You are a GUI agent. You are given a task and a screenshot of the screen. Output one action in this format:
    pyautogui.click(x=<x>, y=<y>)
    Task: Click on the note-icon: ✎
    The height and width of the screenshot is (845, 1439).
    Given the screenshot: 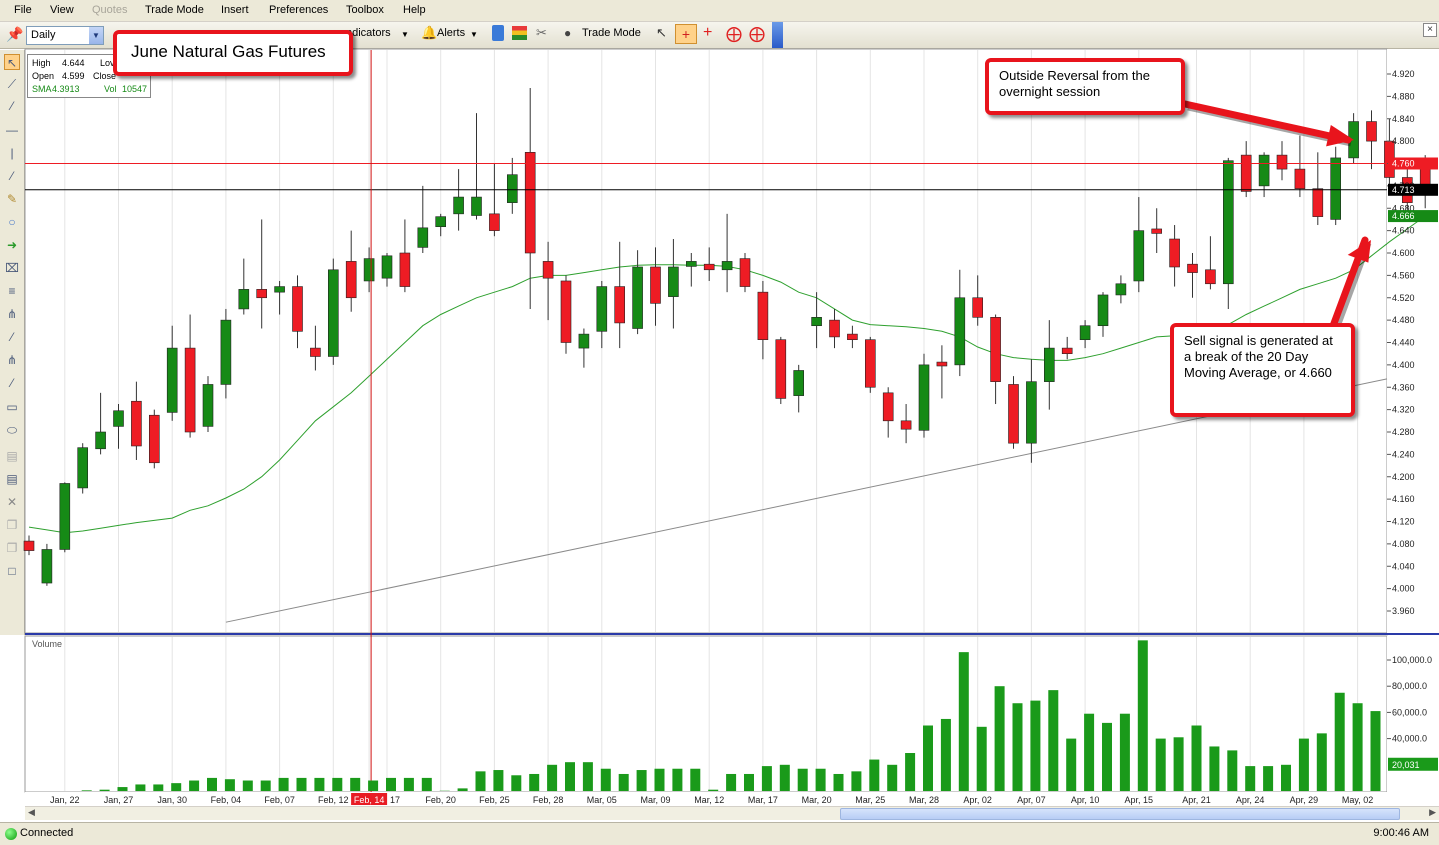 What is the action you would take?
    pyautogui.click(x=12, y=199)
    